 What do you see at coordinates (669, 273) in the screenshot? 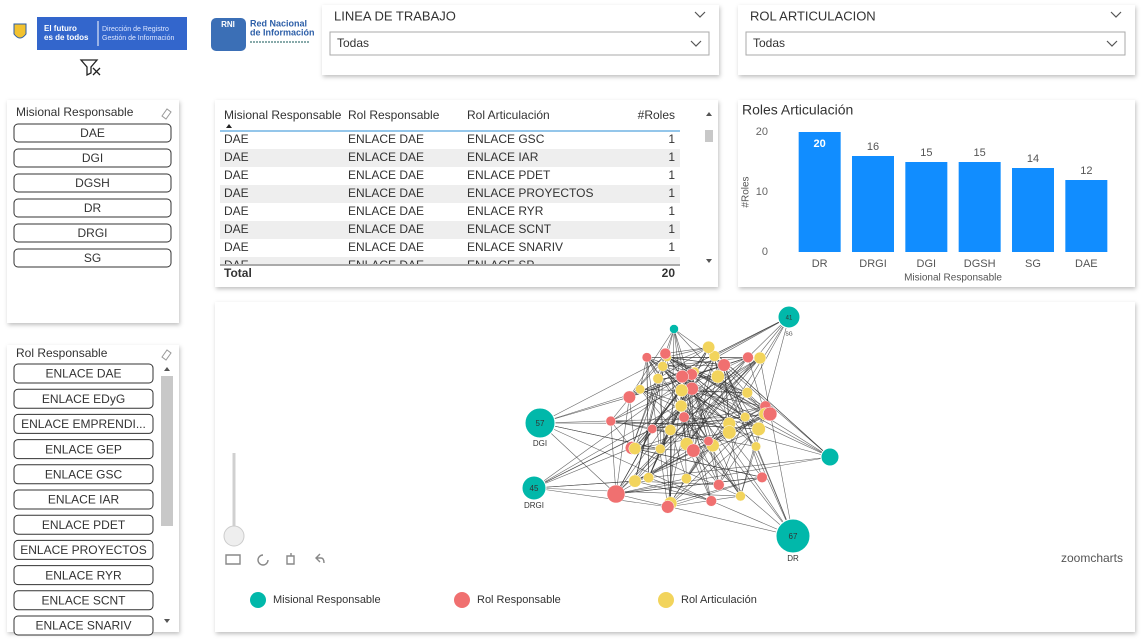
I see `table-total: 20` at bounding box center [669, 273].